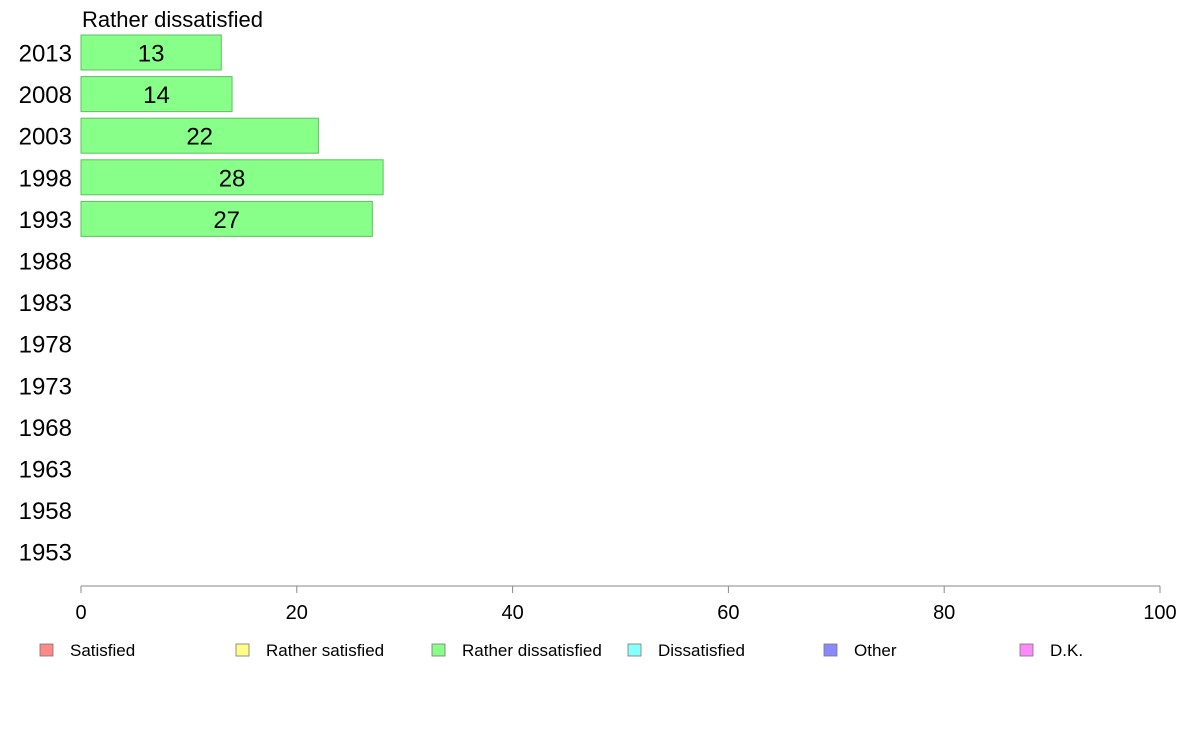  Describe the element at coordinates (297, 613) in the screenshot. I see `x-tick-label-20: 20` at that location.